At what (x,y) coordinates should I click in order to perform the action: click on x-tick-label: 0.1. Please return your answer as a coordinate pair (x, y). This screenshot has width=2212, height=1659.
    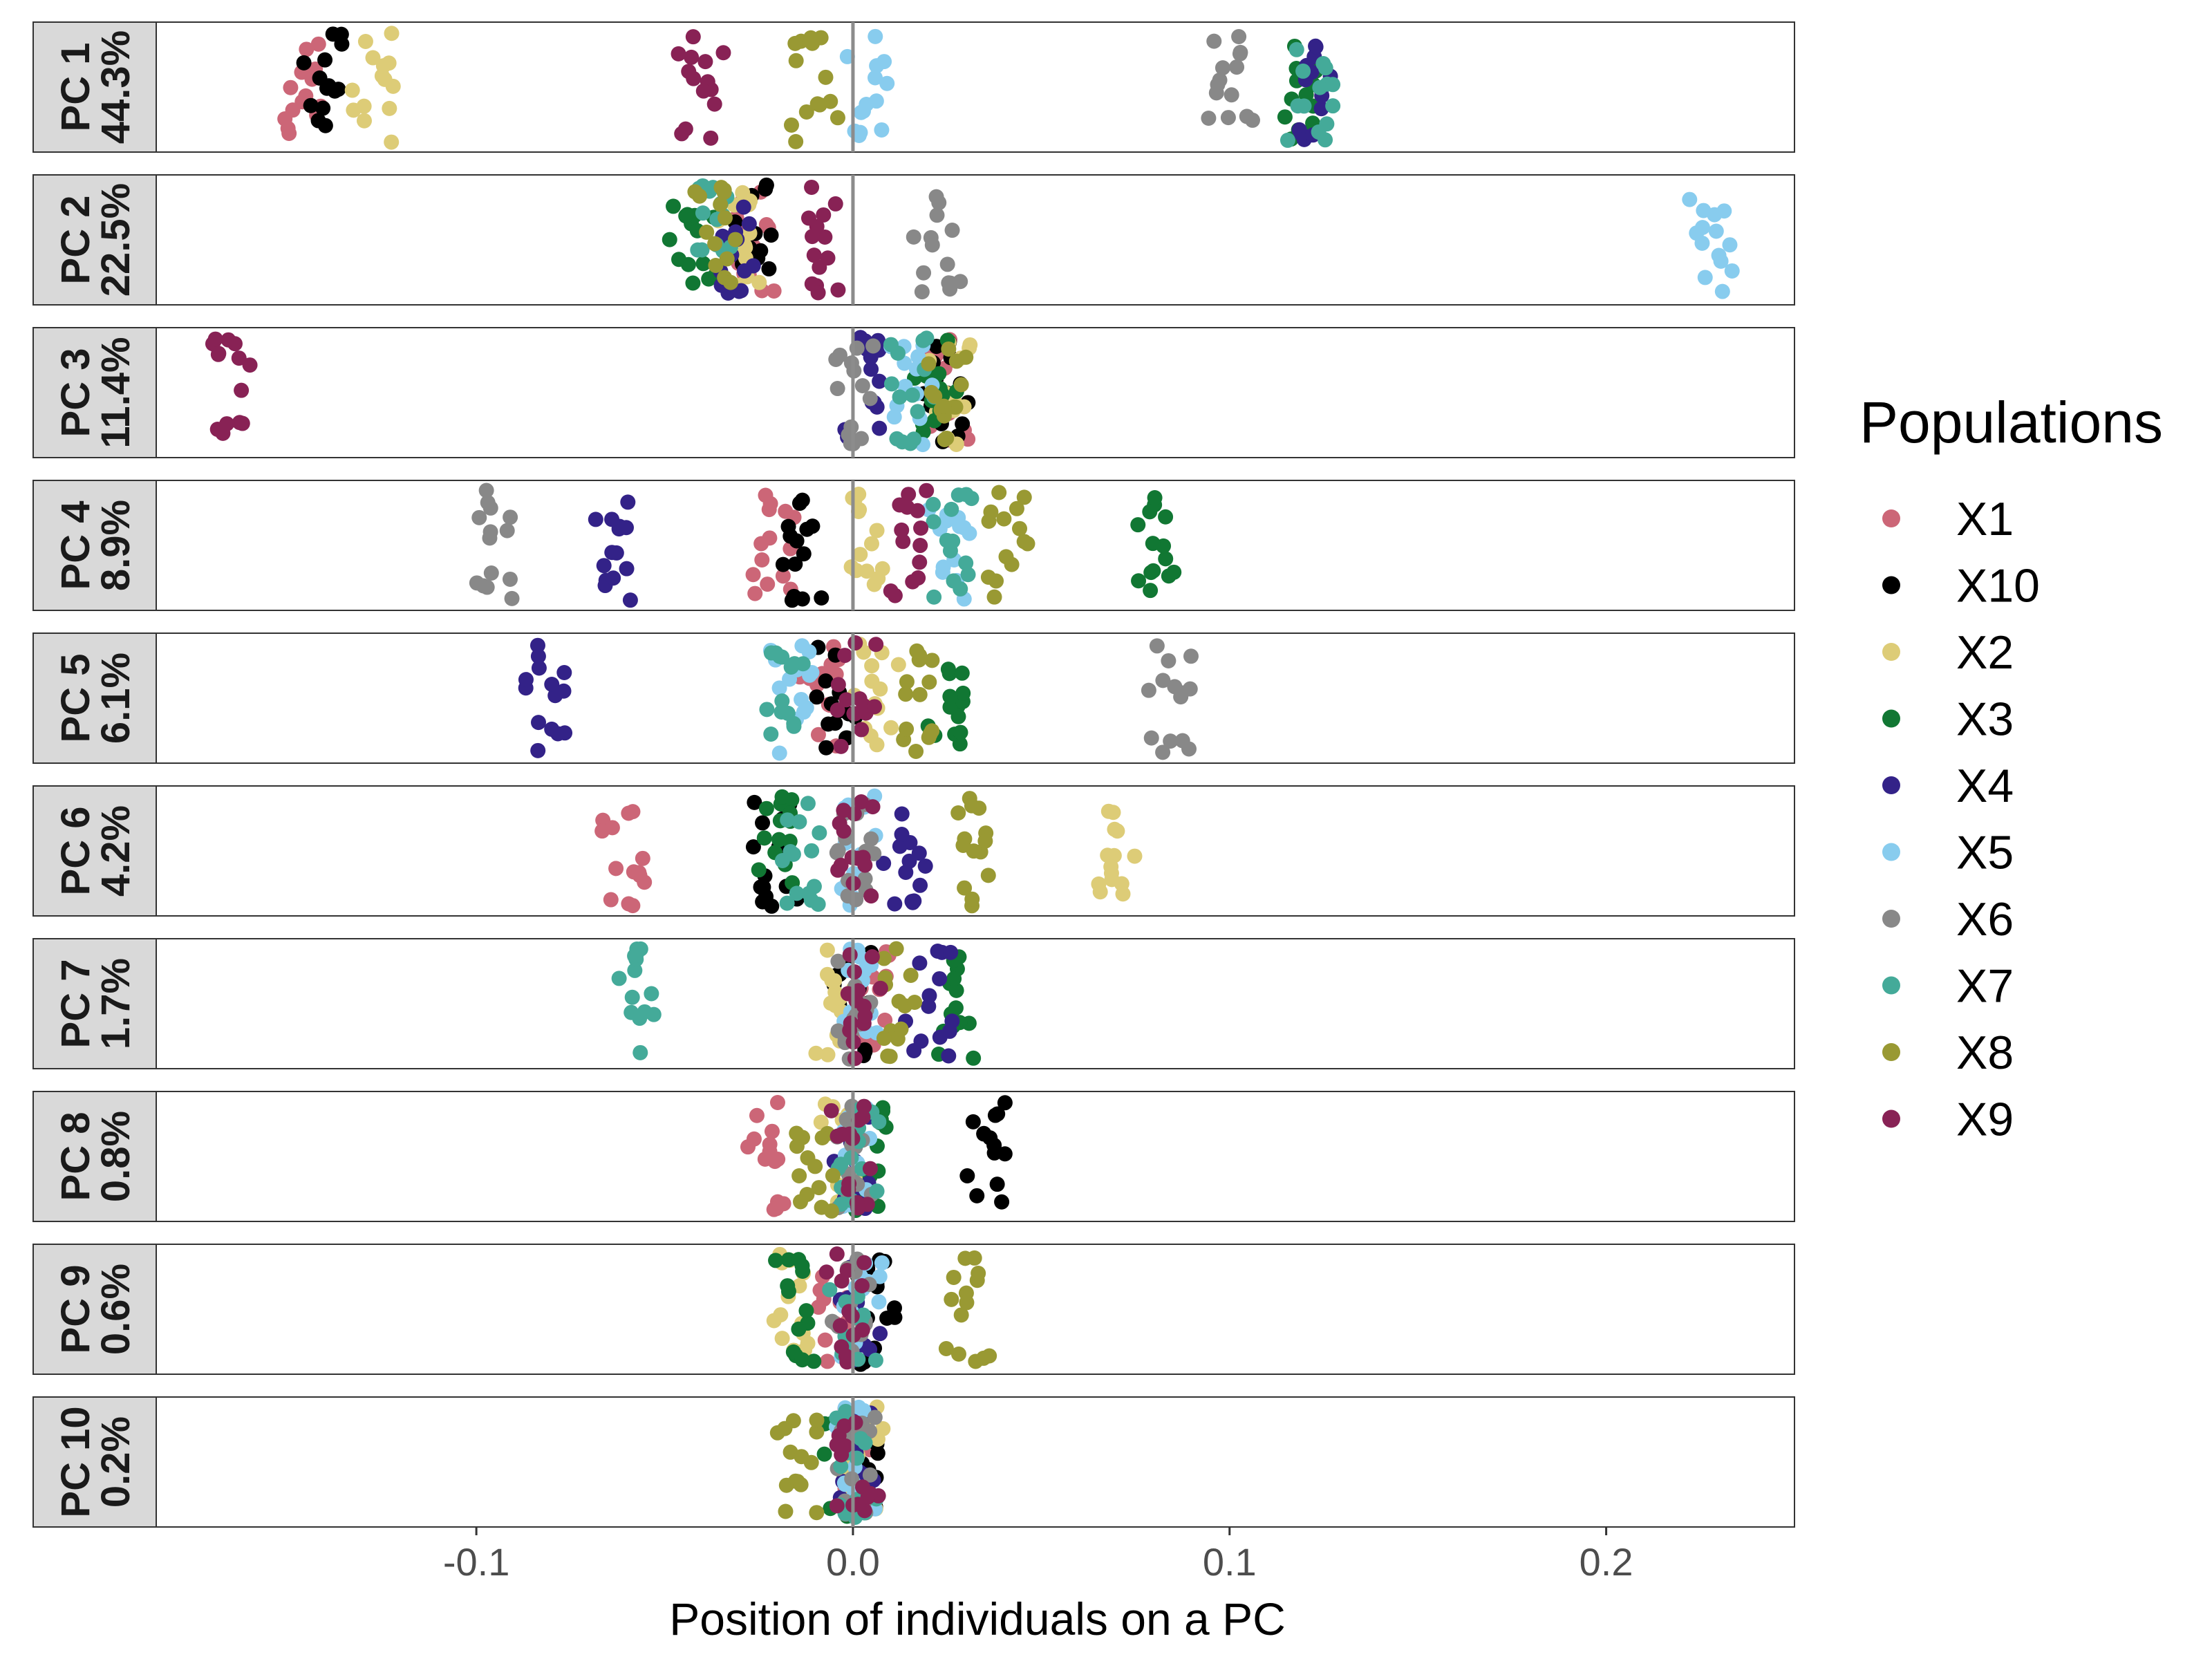
    Looking at the image, I should click on (1230, 1562).